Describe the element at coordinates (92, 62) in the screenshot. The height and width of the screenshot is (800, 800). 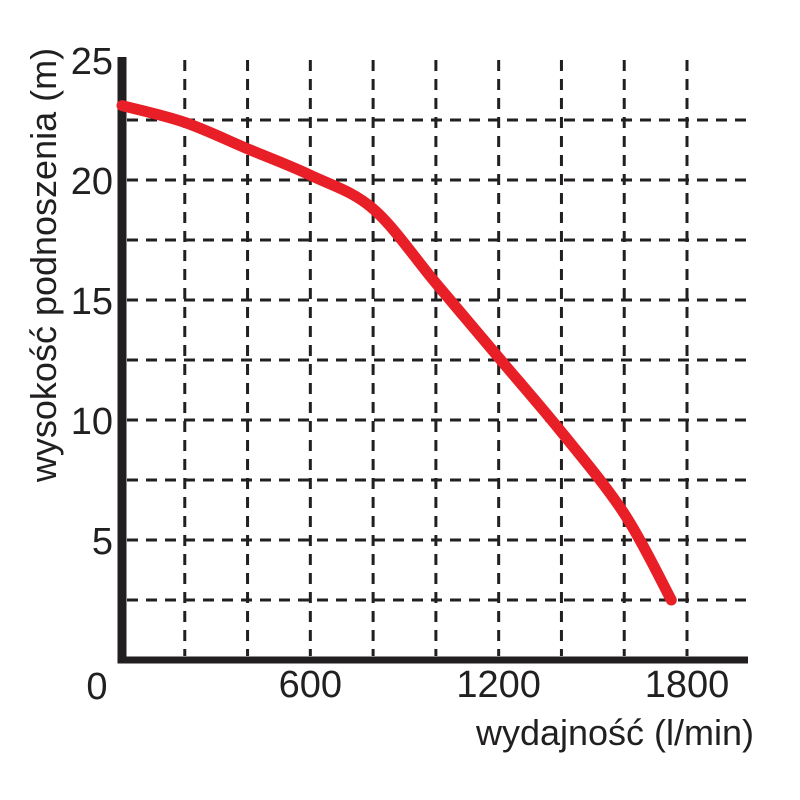
I see `y-tick-25: 25` at that location.